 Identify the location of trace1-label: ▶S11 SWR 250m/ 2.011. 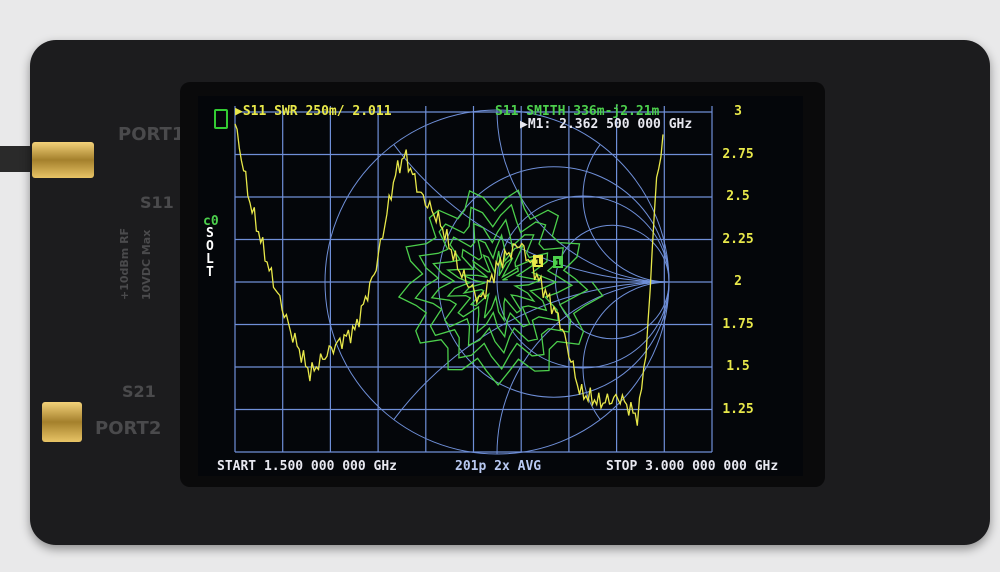
(313, 111).